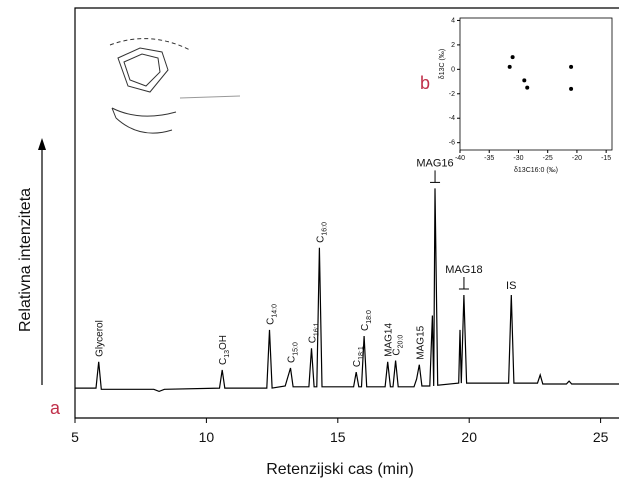 The width and height of the screenshot is (619, 491). Describe the element at coordinates (227, 354) in the screenshot. I see `peak-label-sub: 13` at that location.